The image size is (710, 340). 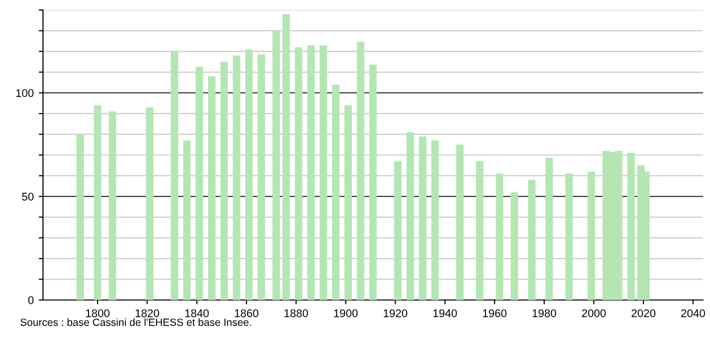 What do you see at coordinates (197, 313) in the screenshot?
I see `x-tick-label: 1840` at bounding box center [197, 313].